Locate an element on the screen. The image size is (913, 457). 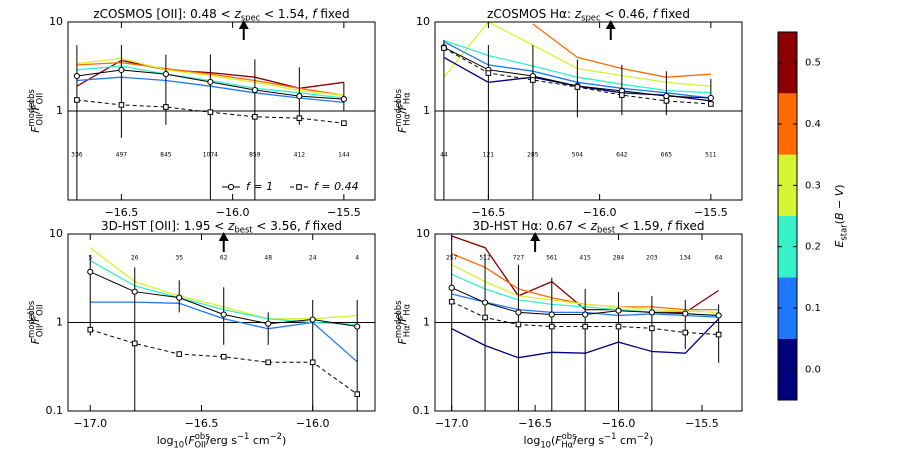
colorbar-tick-label: 0.2 is located at coordinates (813, 247).